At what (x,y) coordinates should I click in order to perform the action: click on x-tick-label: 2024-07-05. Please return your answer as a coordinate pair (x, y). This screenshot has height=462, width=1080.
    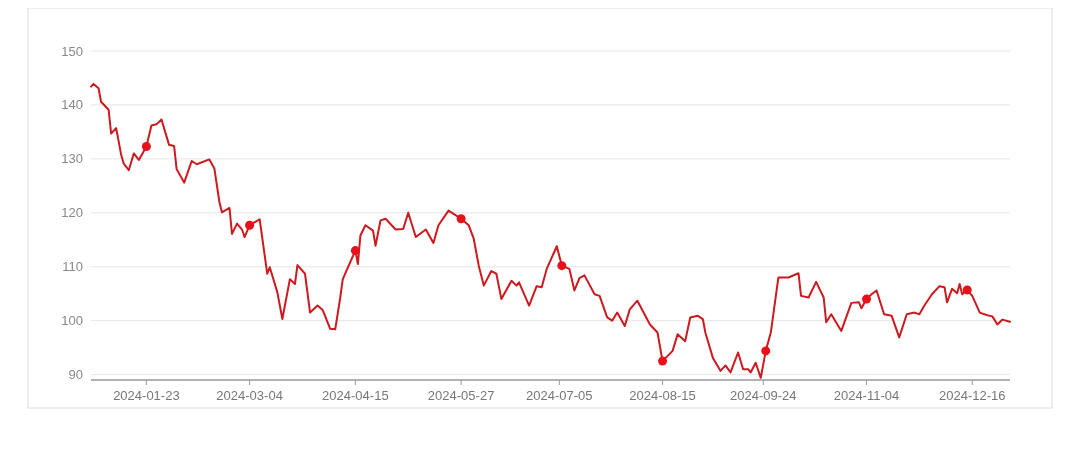
    Looking at the image, I should click on (559, 395).